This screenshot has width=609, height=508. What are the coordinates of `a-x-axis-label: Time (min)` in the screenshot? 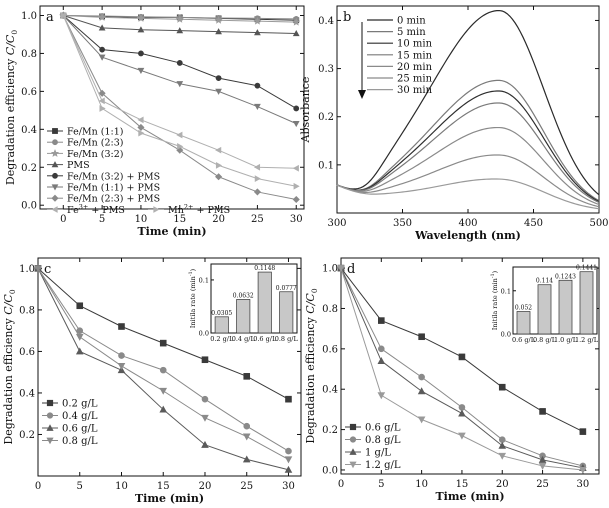 It's located at (171, 231).